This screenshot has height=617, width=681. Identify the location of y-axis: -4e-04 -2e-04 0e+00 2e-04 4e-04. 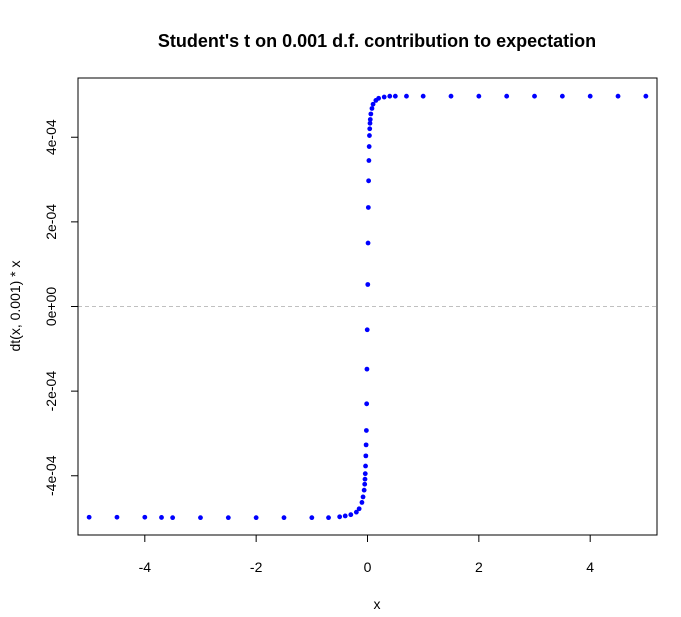
(61, 307).